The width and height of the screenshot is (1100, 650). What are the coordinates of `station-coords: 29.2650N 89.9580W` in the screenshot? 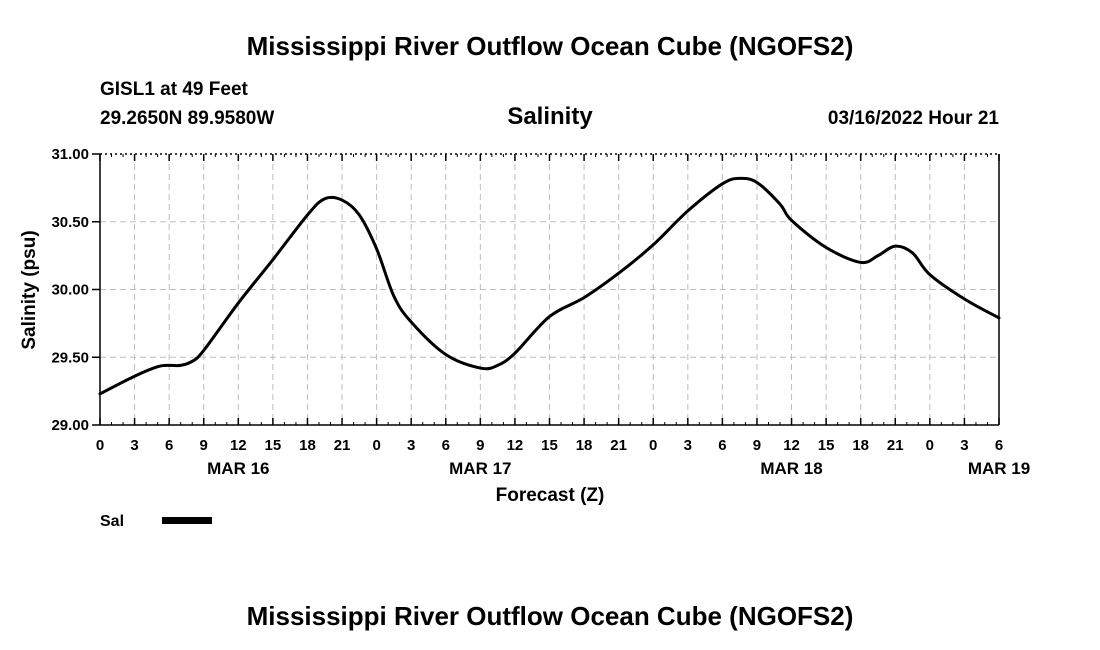 It's located at (187, 118).